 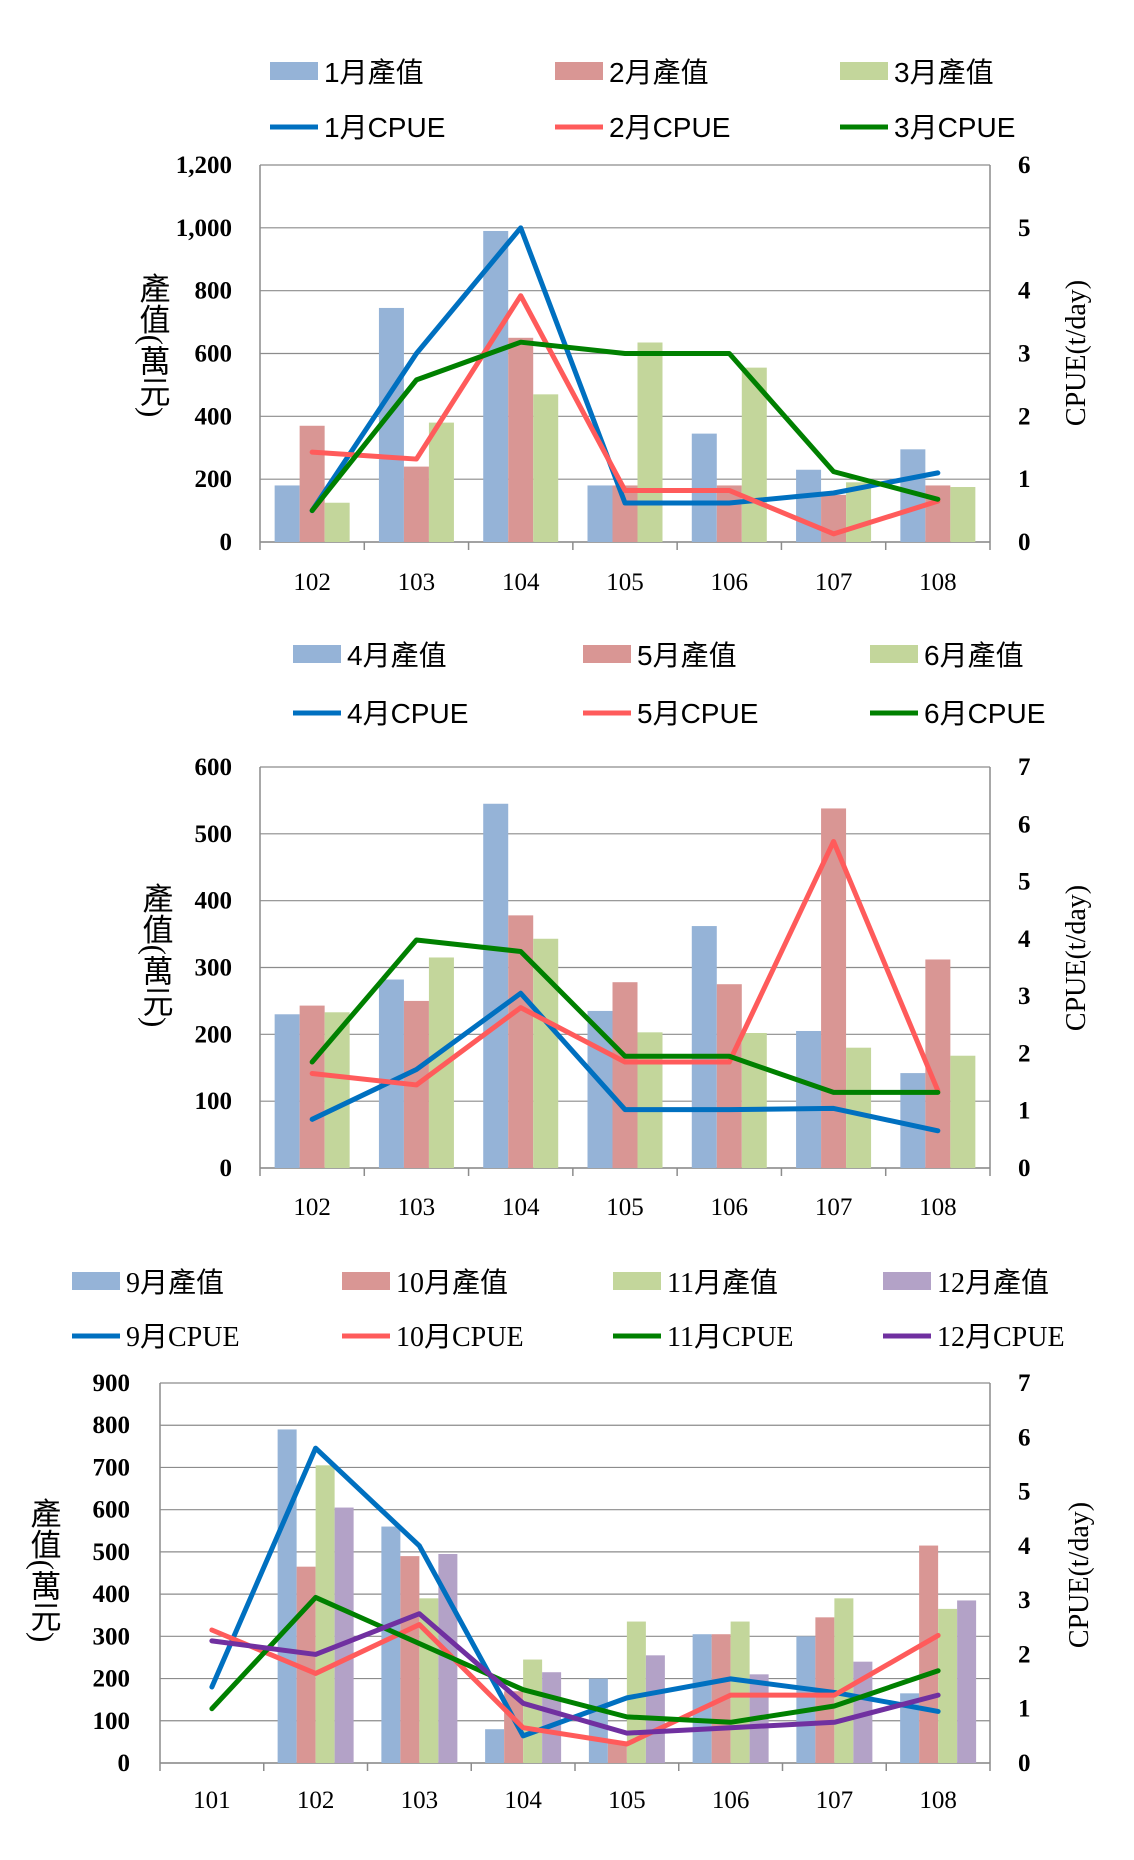 What do you see at coordinates (96, 1281) in the screenshot?
I see `legend-swatch-9月產值` at bounding box center [96, 1281].